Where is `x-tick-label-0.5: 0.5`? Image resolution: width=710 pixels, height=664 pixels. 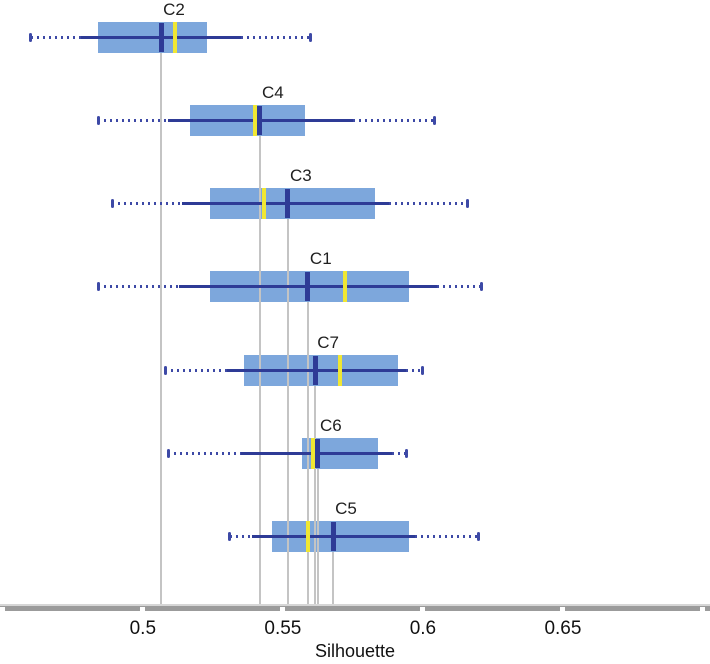 x-tick-label-0.5: 0.5 is located at coordinates (143, 628).